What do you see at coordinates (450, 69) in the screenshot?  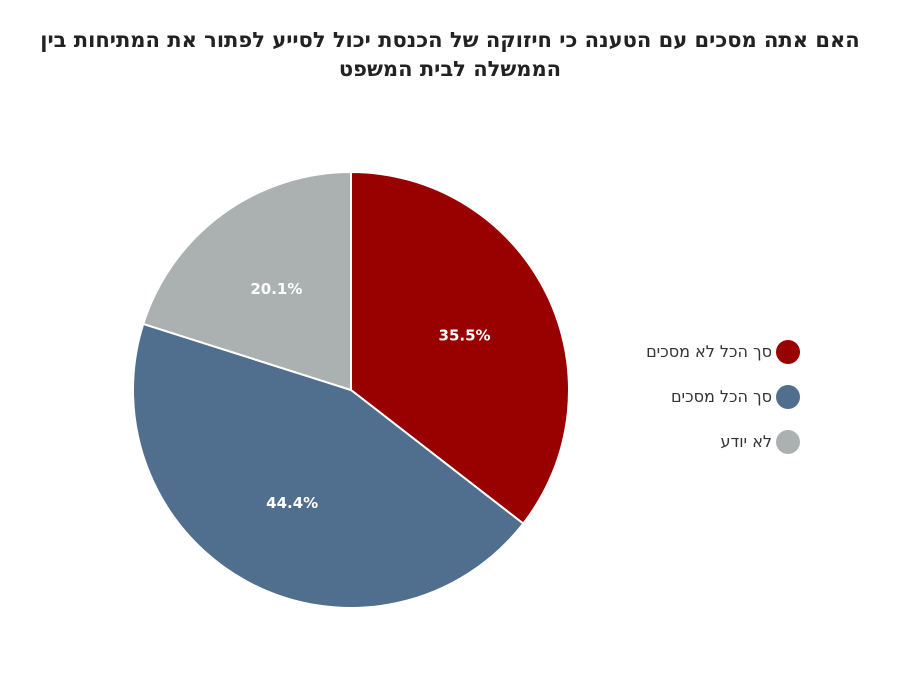 I see `chart-title-line-2: הממשלה לבית המשפט` at bounding box center [450, 69].